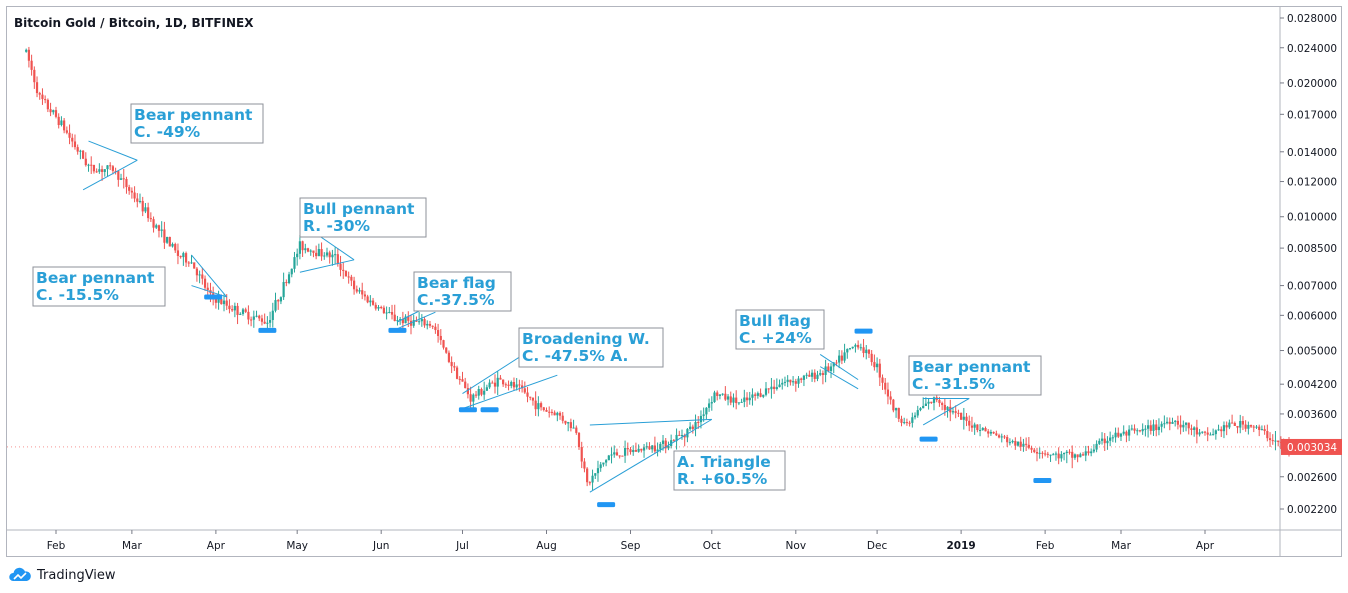  What do you see at coordinates (1312, 510) in the screenshot?
I see `y-tick-label: 0.002200` at bounding box center [1312, 510].